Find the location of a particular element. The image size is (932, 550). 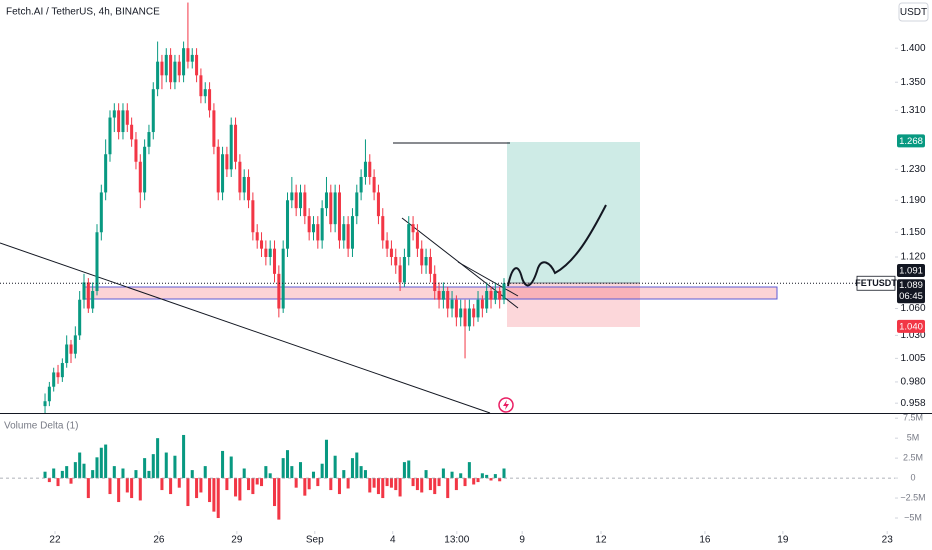

y-tick-label: 2.5M is located at coordinates (913, 458).